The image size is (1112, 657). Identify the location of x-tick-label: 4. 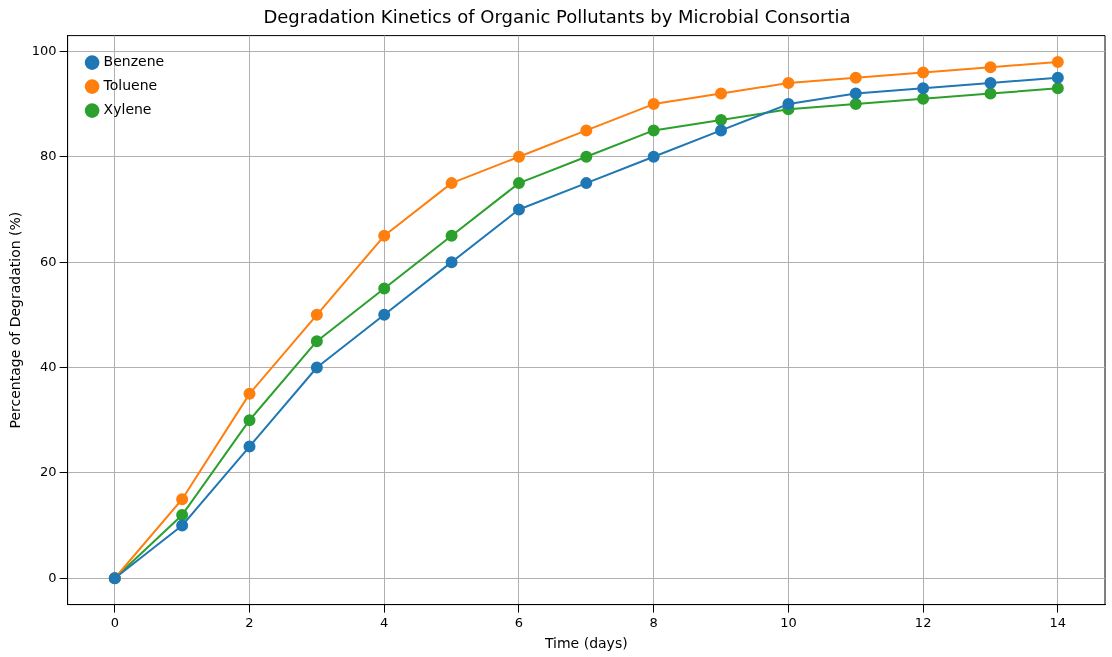
(384, 622).